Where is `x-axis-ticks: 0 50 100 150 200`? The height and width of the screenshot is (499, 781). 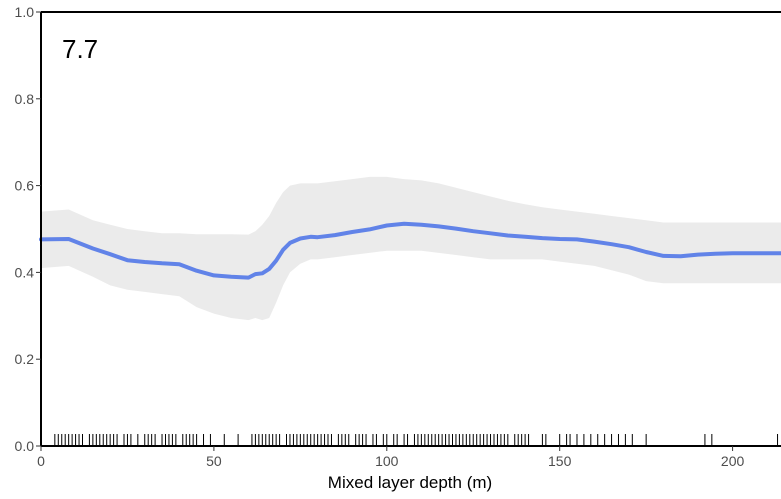 x-axis-ticks: 0 50 100 150 200 is located at coordinates (390, 457).